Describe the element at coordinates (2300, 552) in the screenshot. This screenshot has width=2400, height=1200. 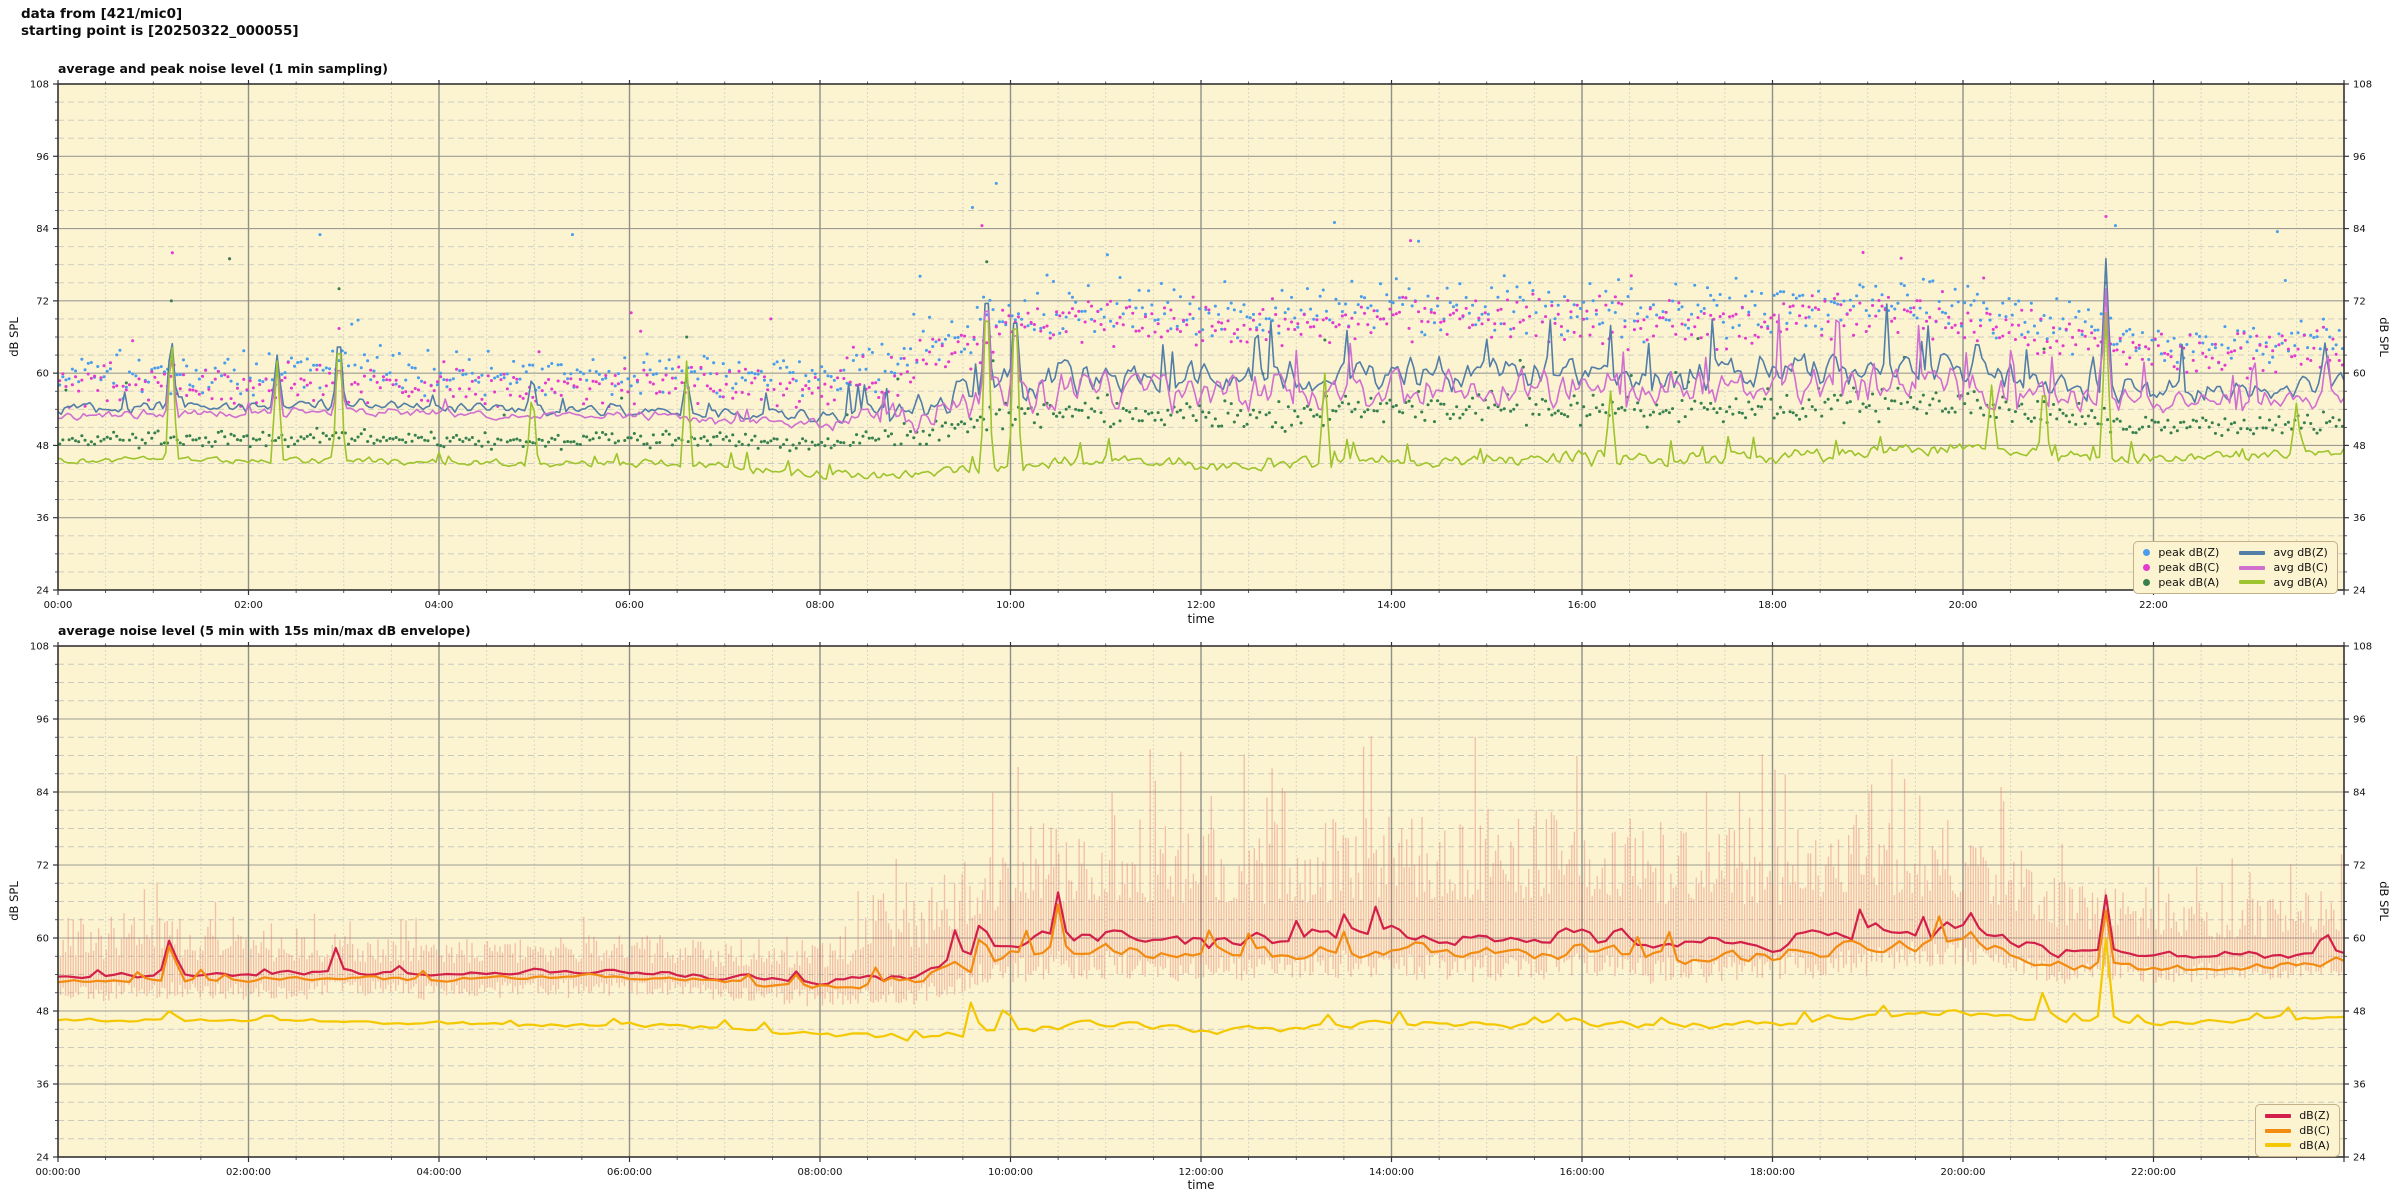
I see `legend-label: avg dB(Z)` at that location.